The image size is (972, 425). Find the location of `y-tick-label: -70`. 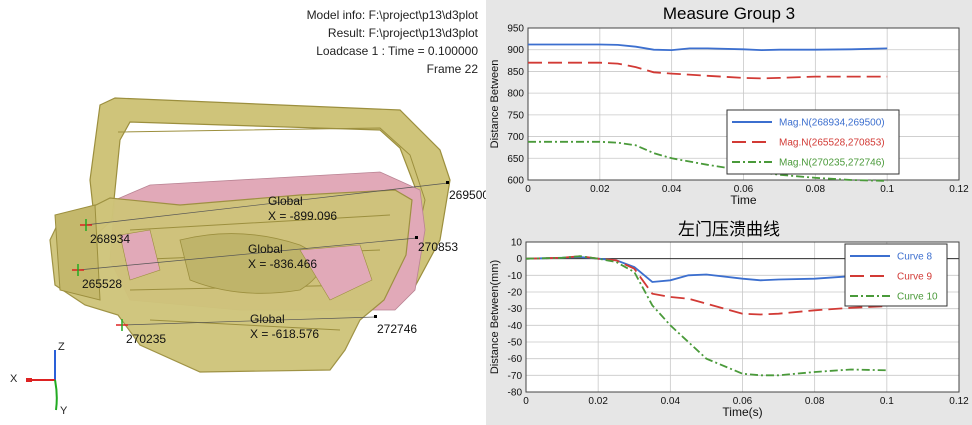

y-tick-label: -70 is located at coordinates (515, 376).